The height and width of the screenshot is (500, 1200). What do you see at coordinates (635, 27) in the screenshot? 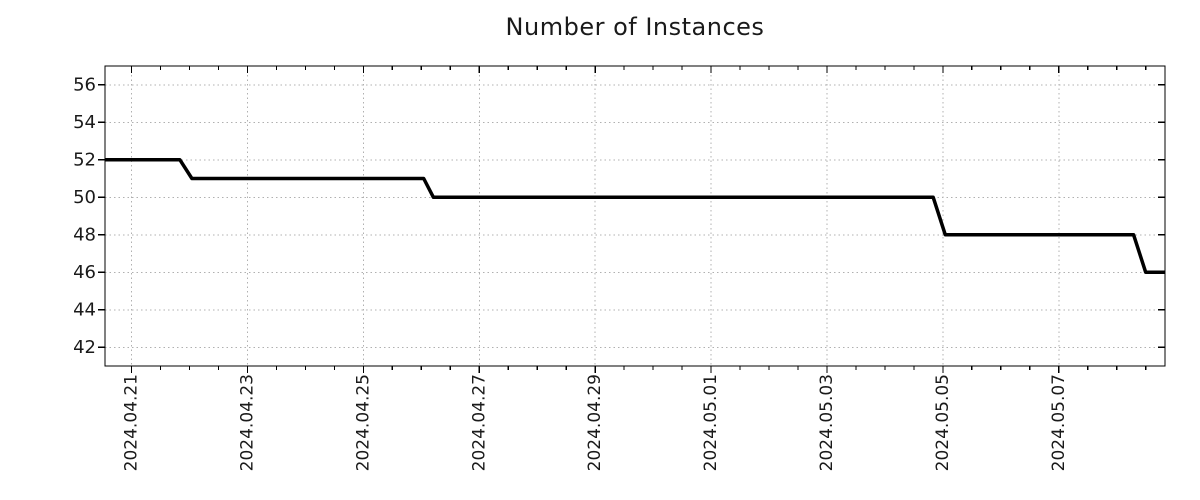
I see `chart-title: Number of Instances` at bounding box center [635, 27].